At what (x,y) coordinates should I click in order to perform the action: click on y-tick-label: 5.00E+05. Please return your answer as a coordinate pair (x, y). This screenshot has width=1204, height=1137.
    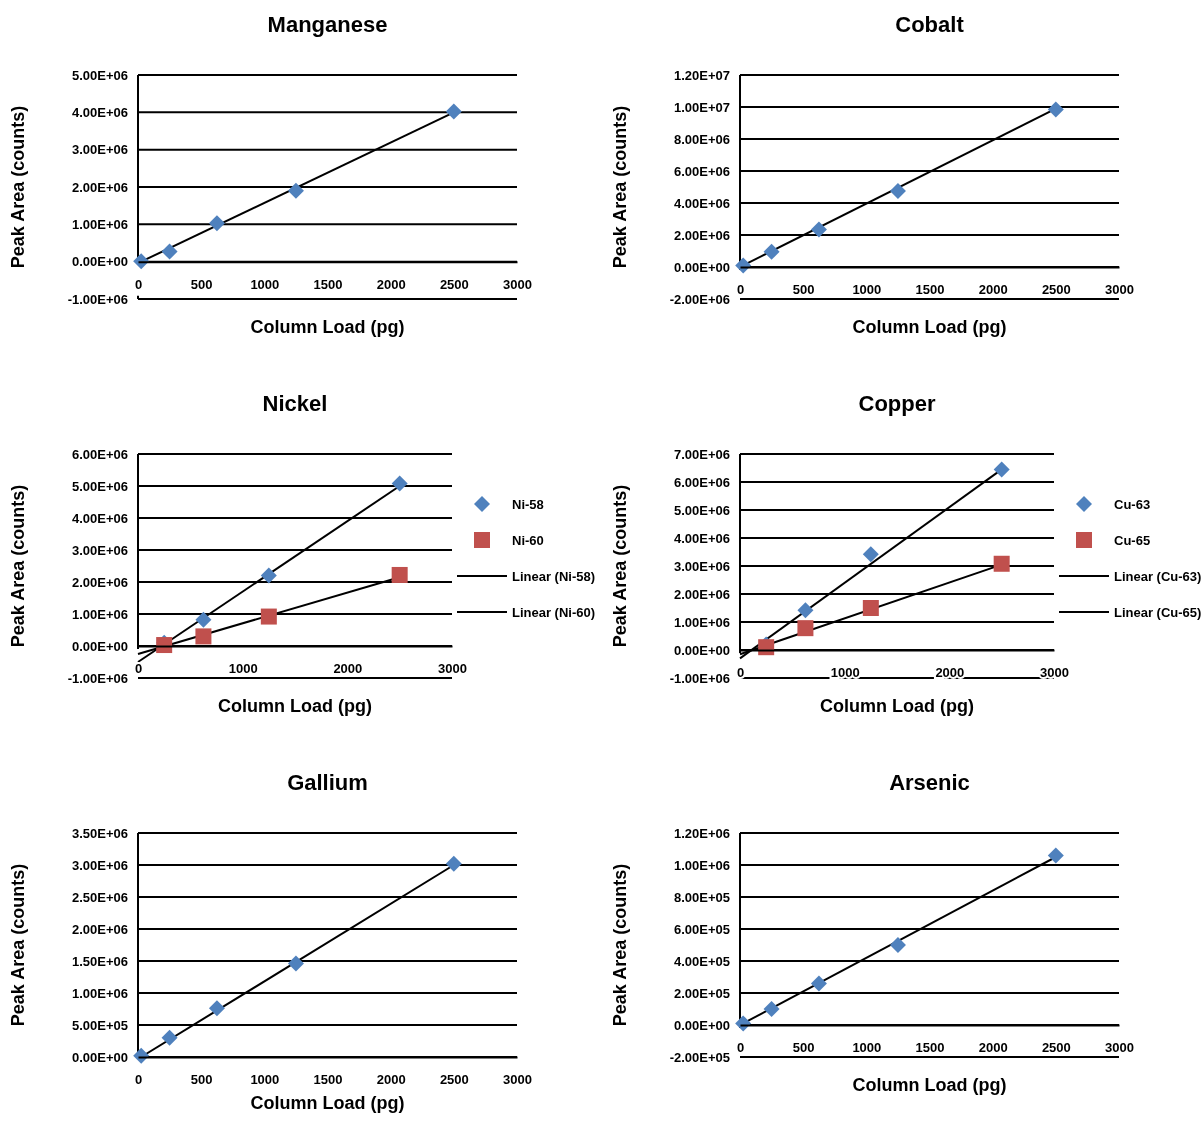
    Looking at the image, I should click on (99, 1025).